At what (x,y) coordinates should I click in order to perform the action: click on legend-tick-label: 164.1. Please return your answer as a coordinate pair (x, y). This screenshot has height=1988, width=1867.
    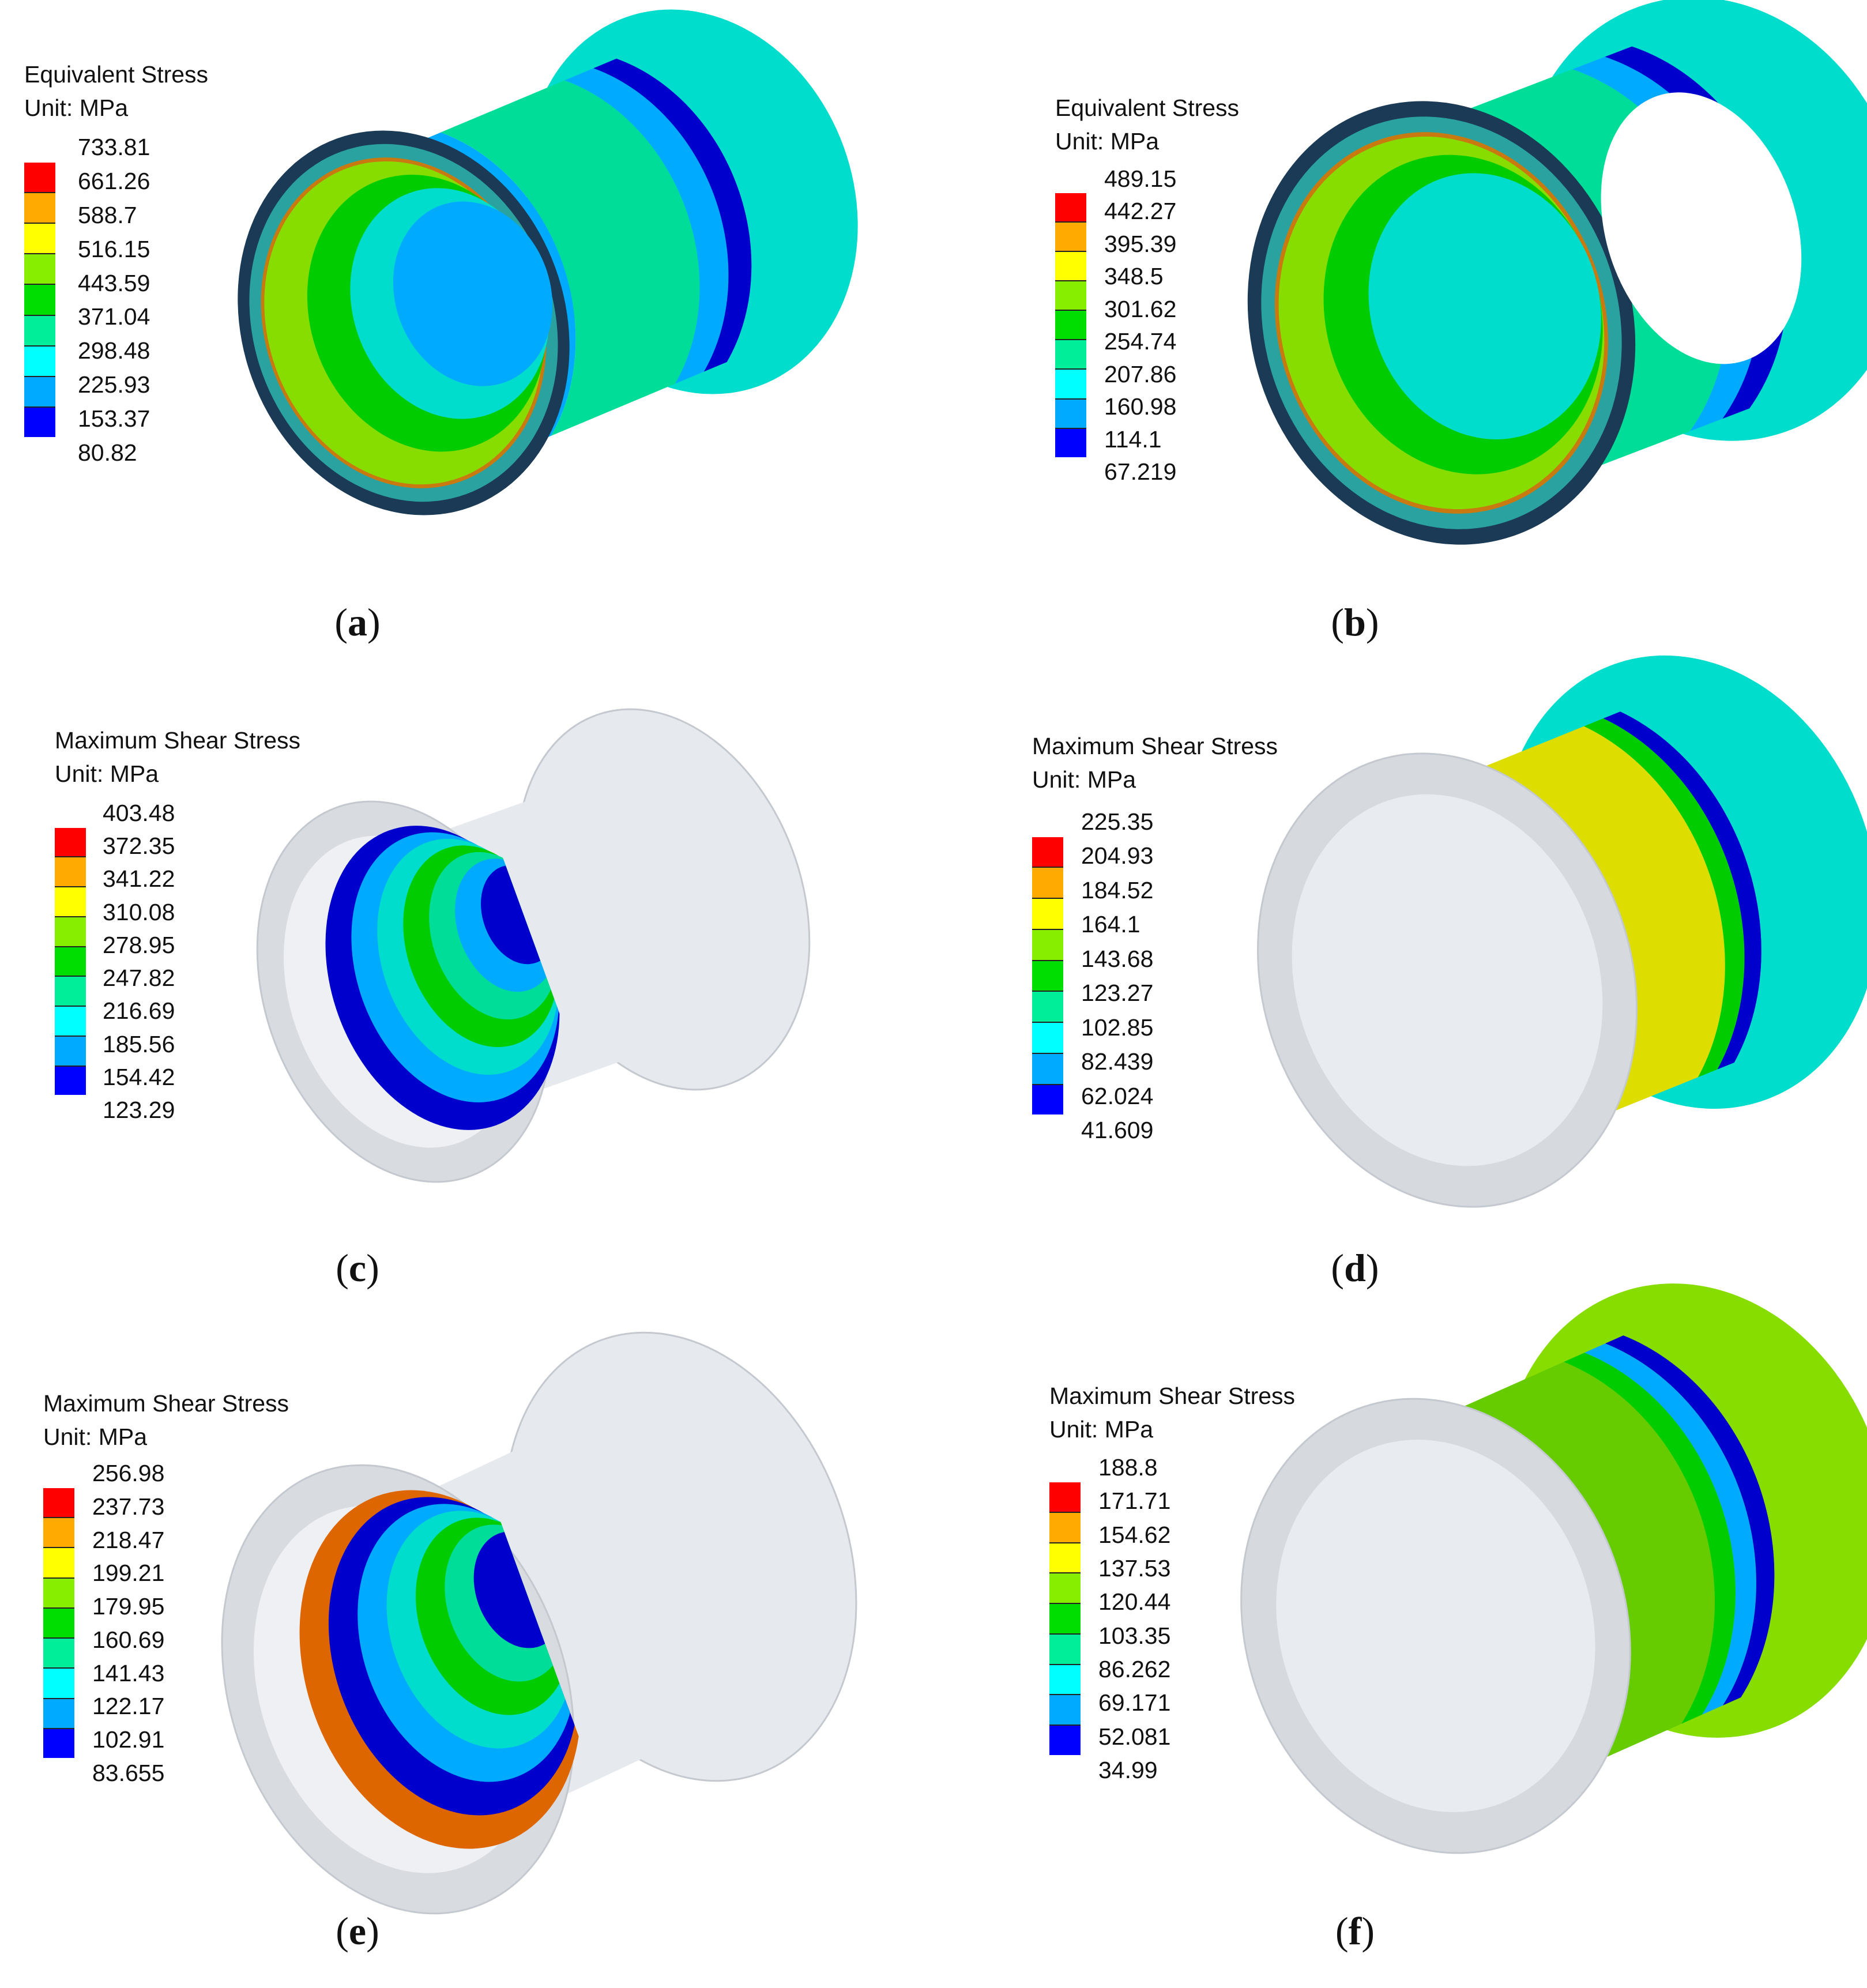
    Looking at the image, I should click on (1110, 924).